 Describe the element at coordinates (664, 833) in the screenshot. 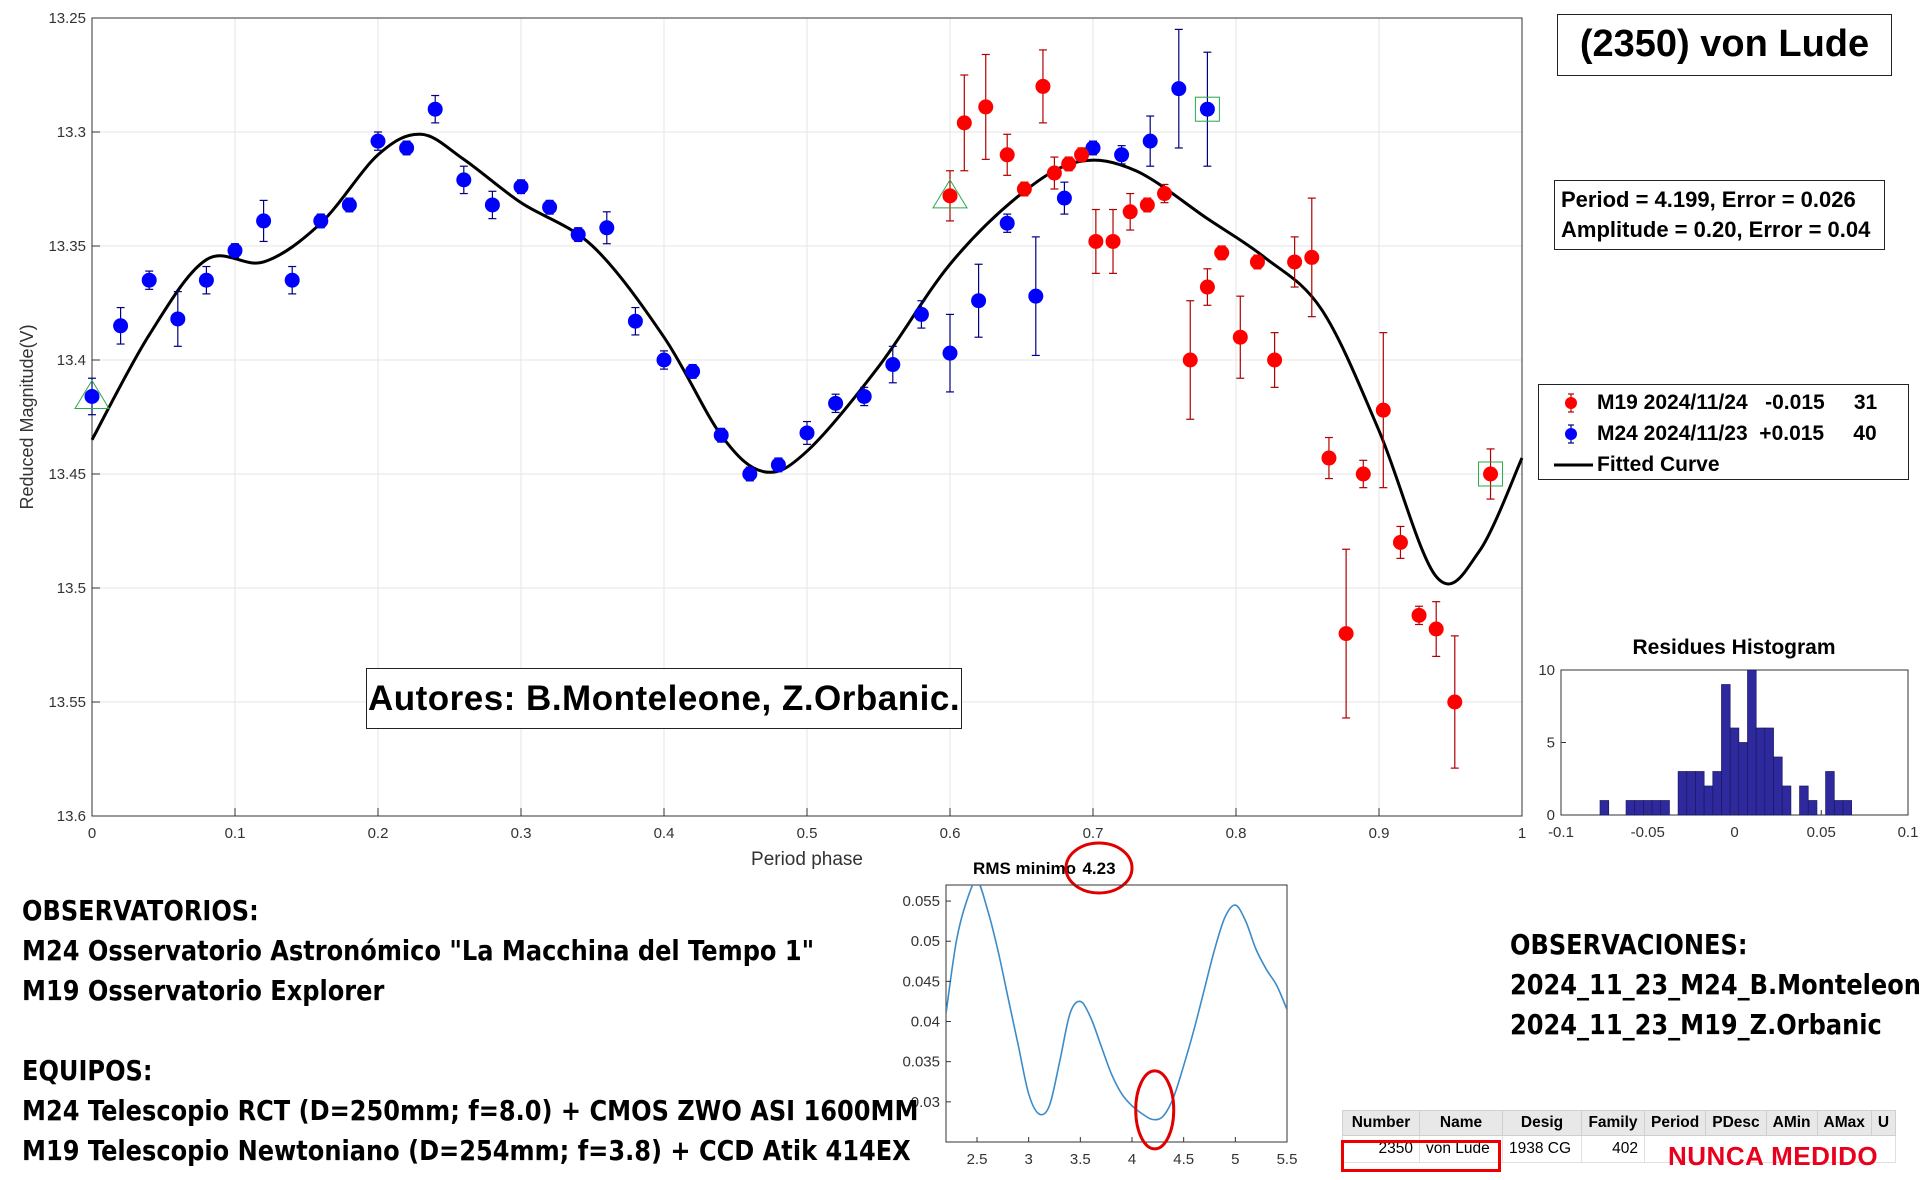

I see `x-tick-label: 0.4` at that location.